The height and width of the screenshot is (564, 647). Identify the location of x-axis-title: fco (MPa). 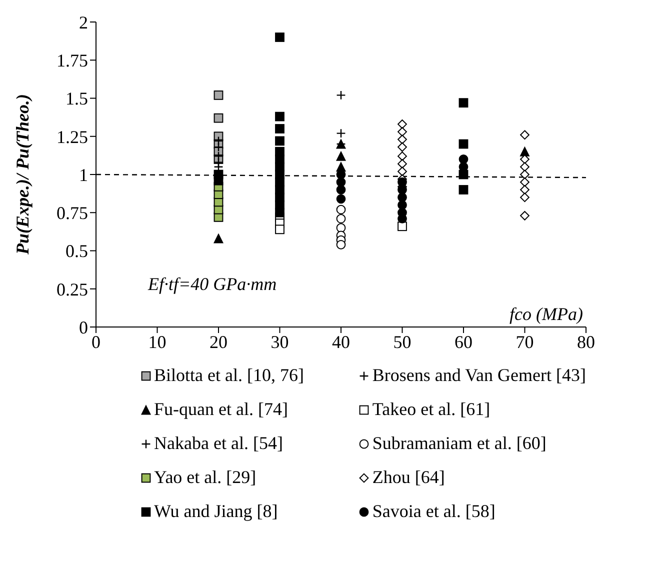
(545, 314).